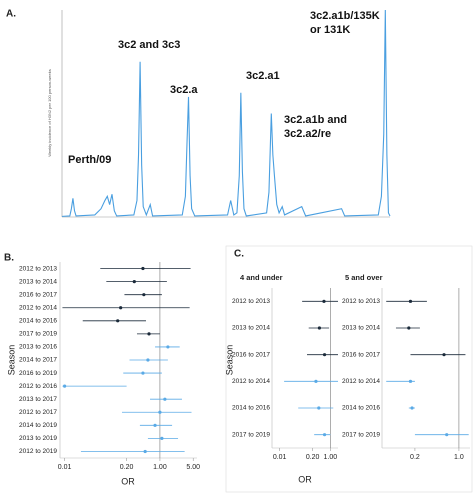 The image size is (474, 503). I want to click on row-label: 2013 to 2016, so click(38, 347).